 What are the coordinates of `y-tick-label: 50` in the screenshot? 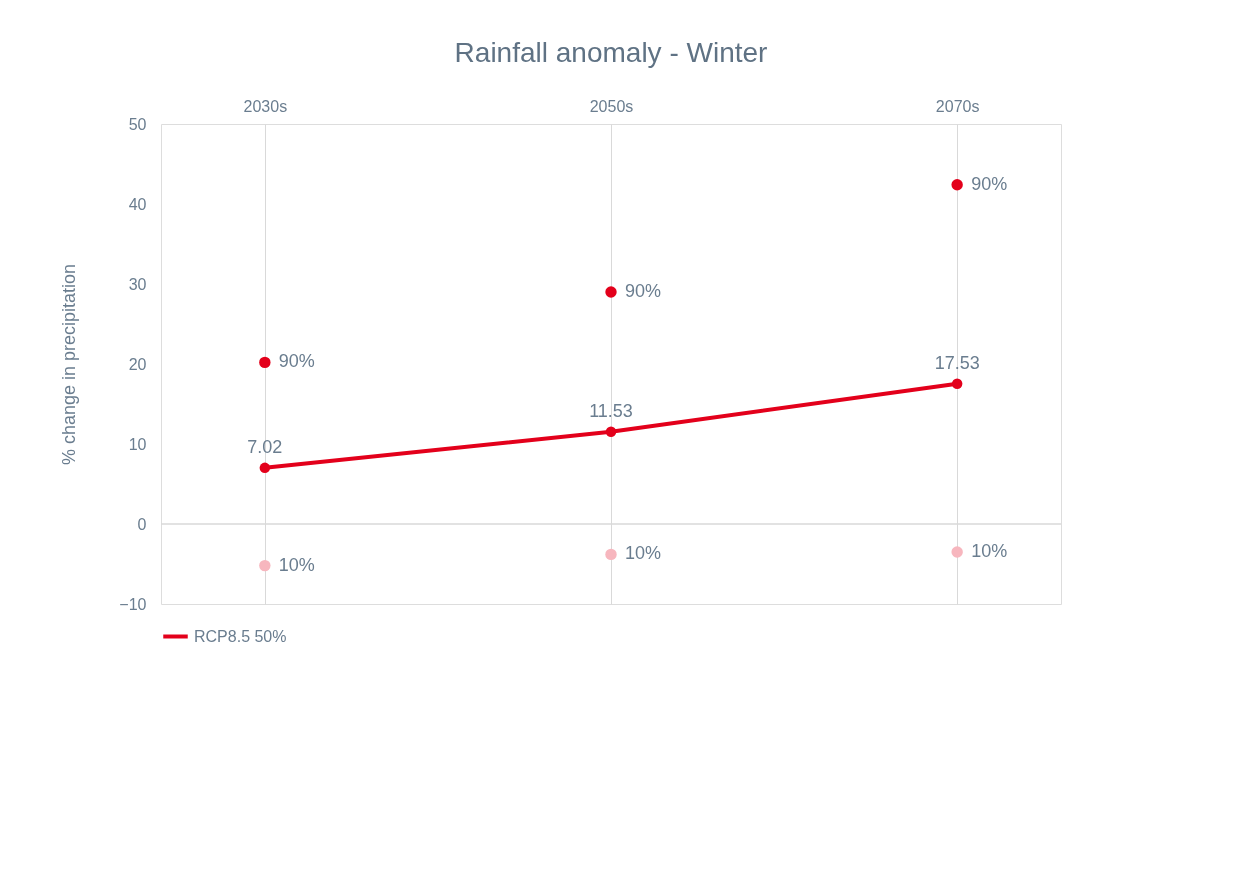 It's located at (137, 124).